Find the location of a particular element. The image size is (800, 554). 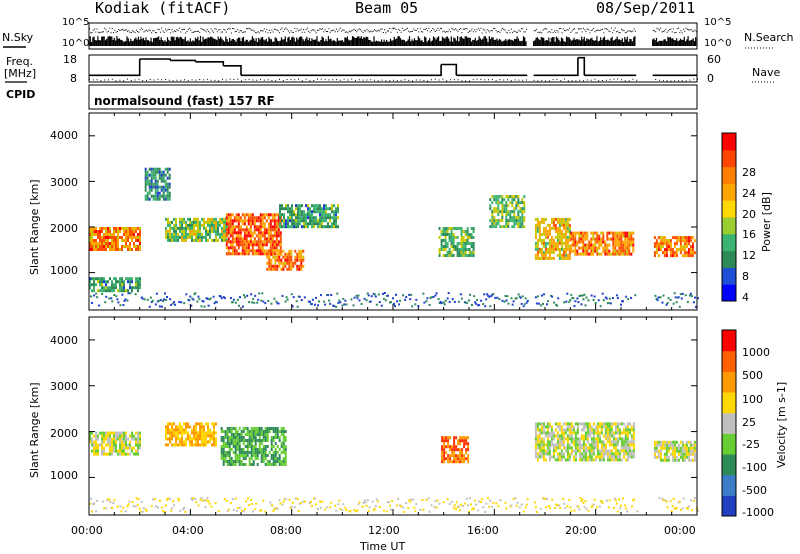

xtick-16: 16:00 is located at coordinates (483, 530).